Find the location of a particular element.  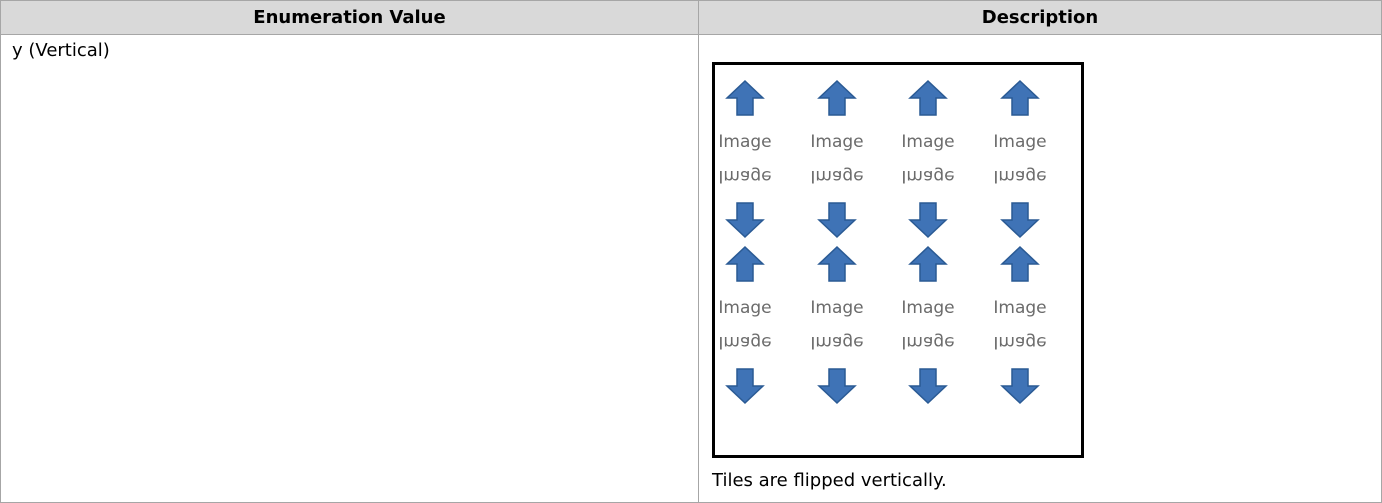

header-cell: Description is located at coordinates (1040, 17).